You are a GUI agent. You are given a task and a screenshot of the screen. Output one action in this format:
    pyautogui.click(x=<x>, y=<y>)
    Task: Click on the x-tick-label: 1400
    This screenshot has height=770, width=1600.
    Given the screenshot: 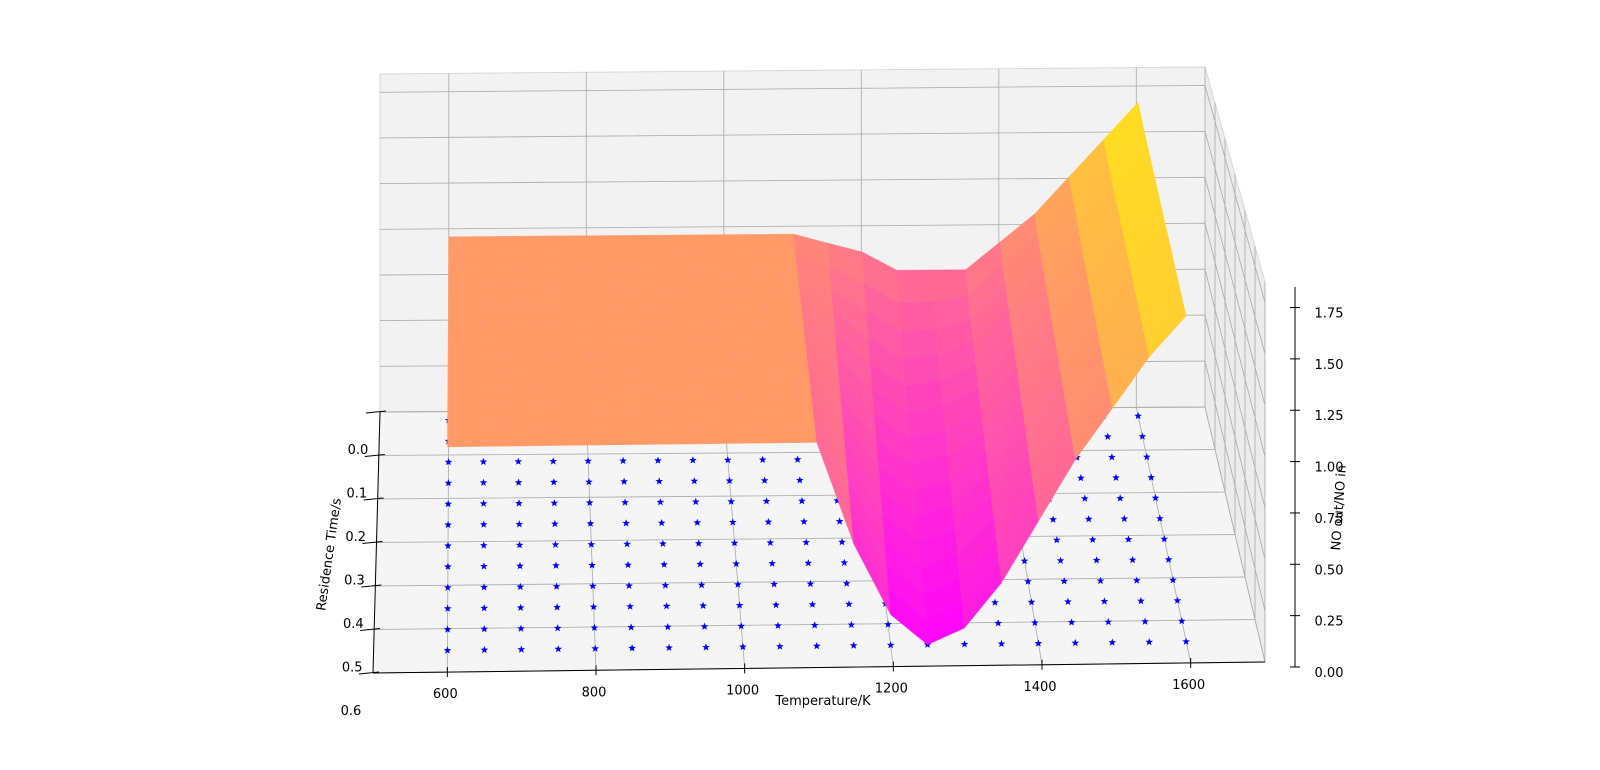 What is the action you would take?
    pyautogui.click(x=1039, y=687)
    